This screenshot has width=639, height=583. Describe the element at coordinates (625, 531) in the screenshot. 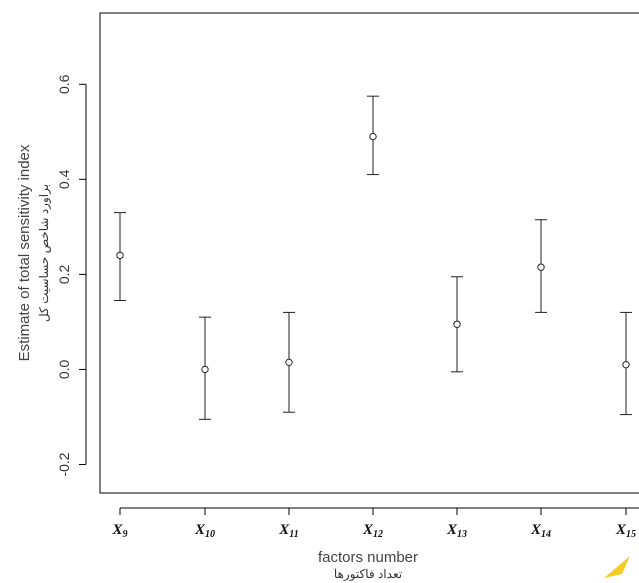

I see `x-tick-label: X15` at that location.